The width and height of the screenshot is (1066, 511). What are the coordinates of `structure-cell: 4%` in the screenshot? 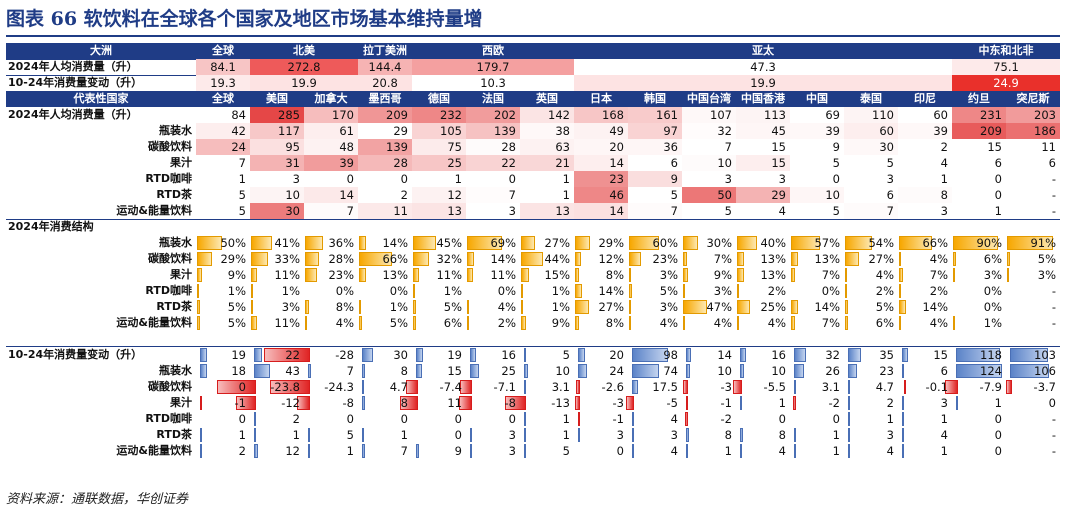 It's located at (776, 323).